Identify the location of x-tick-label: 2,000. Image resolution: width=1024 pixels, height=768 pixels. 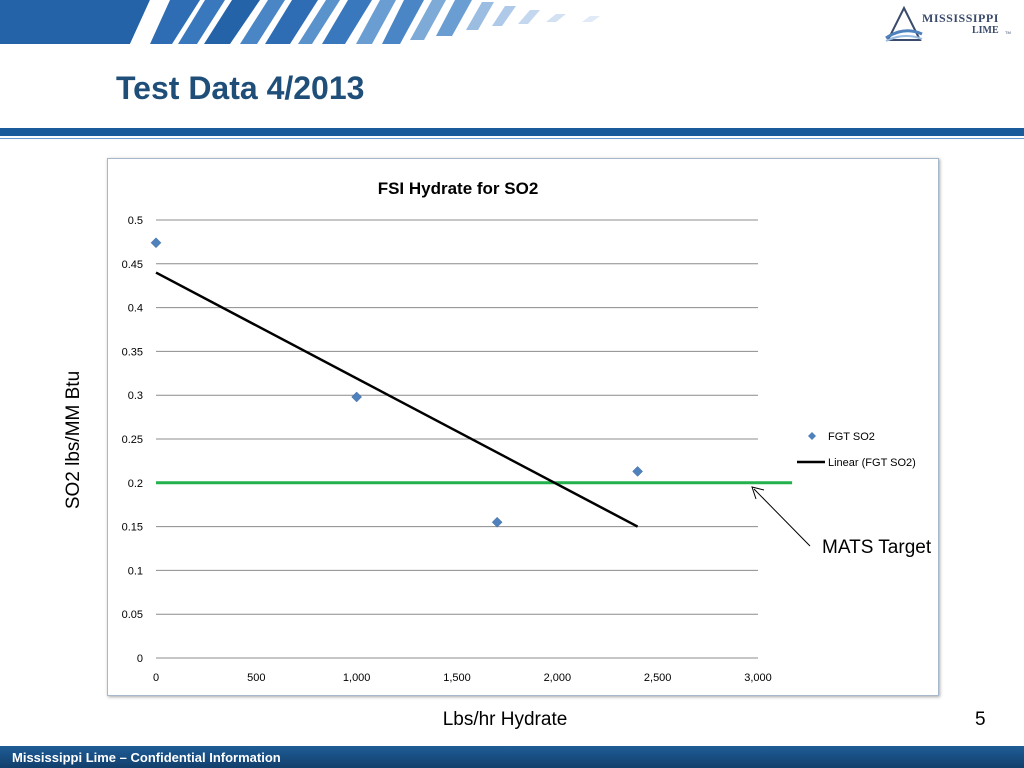
(558, 678).